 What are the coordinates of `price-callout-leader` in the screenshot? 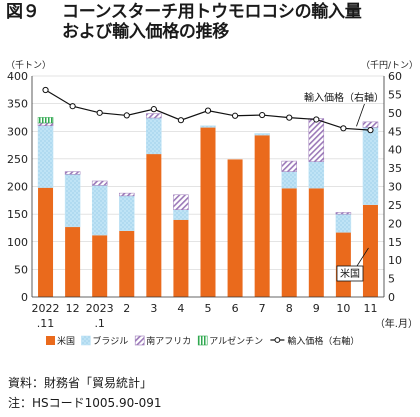 It's located at (360, 115).